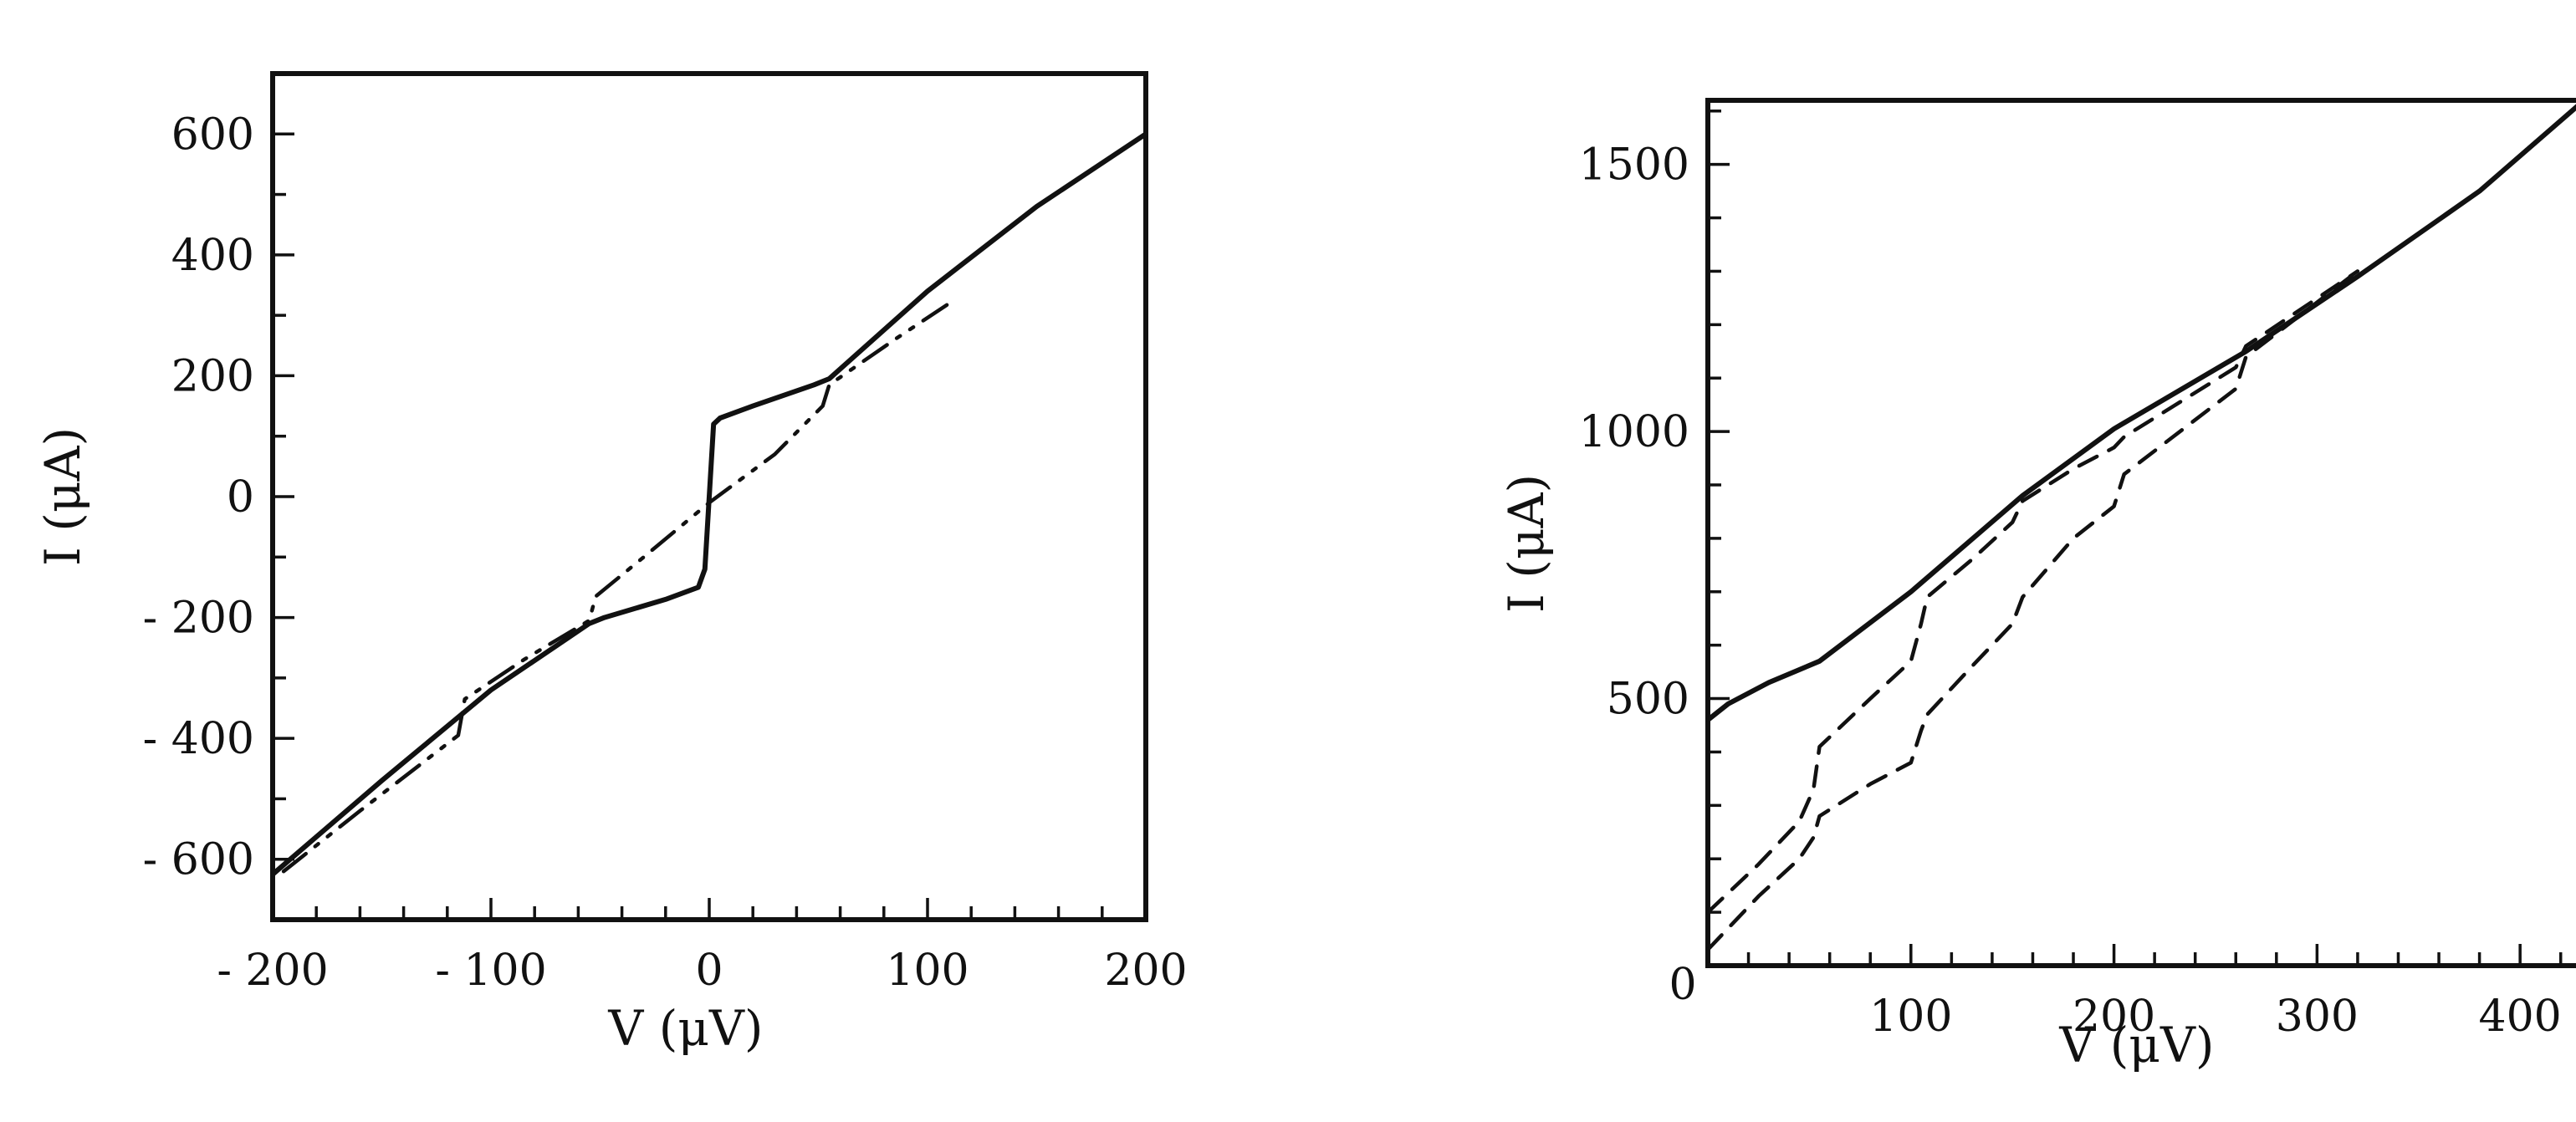  What do you see at coordinates (1648, 700) in the screenshot?
I see `y-tick-label: 500` at bounding box center [1648, 700].